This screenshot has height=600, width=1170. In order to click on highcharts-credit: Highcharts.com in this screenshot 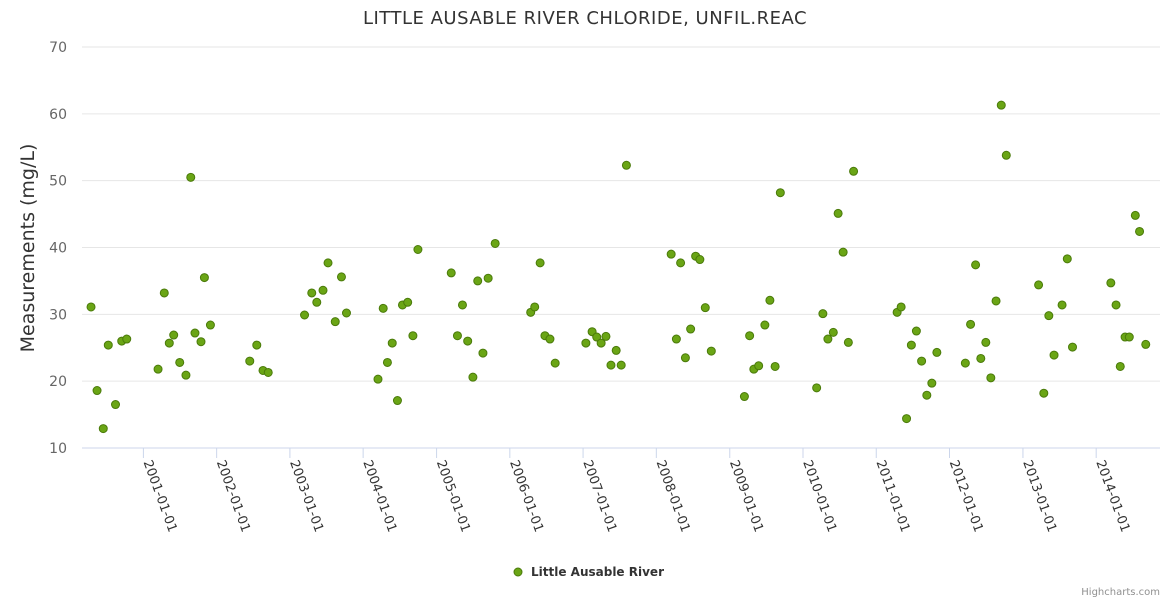, I will do `click(1120, 592)`.